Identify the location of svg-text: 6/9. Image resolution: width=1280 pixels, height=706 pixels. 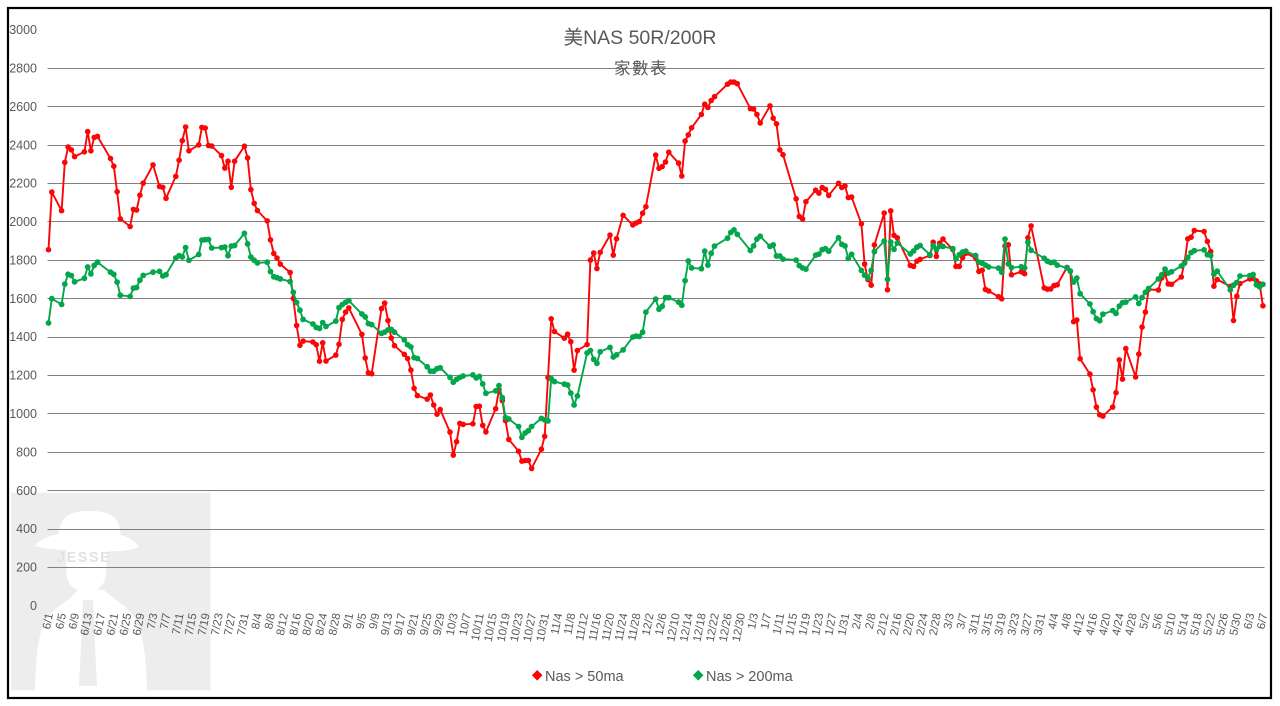
(74, 621).